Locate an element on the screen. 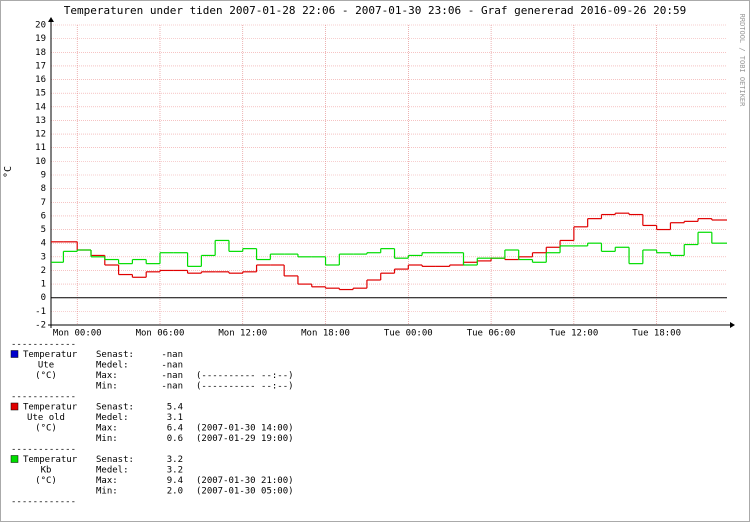  y-tick-label: 18 is located at coordinates (40, 53).